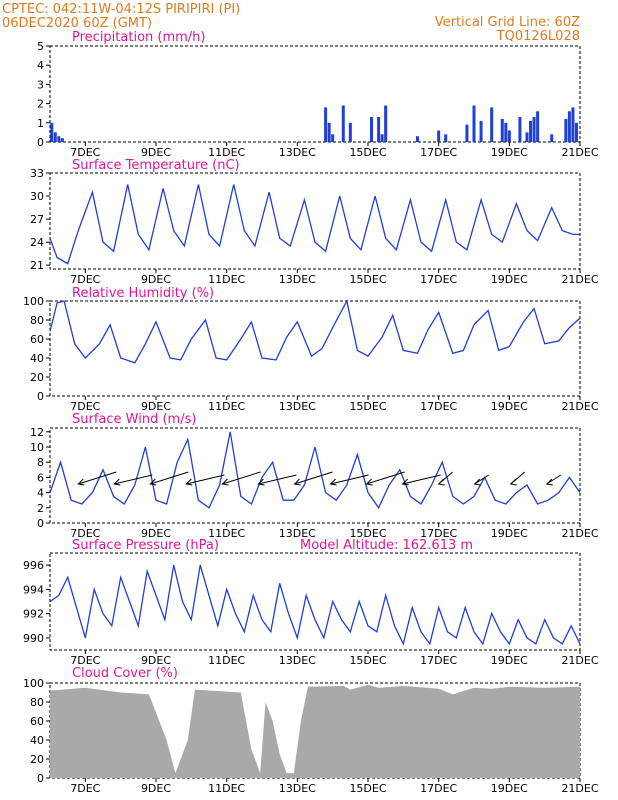 Image resolution: width=618 pixels, height=800 pixels. I want to click on header-station: CPTEC: 042:11W-04:12S PIRIPIRI (PI), so click(121, 9).